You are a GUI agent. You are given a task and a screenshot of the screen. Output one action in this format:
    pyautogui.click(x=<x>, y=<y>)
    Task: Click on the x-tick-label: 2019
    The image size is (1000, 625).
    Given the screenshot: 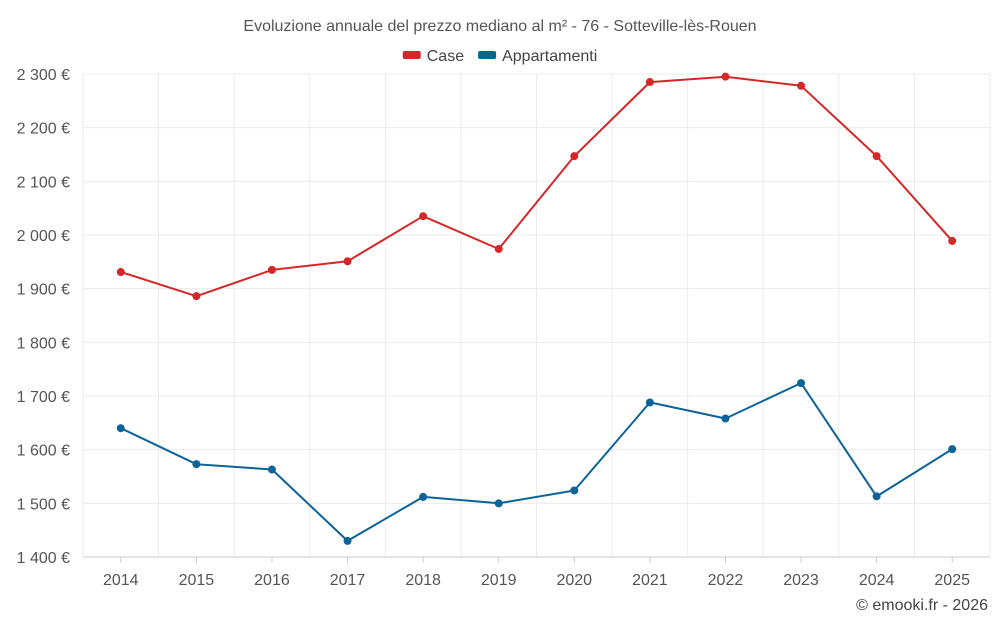 What is the action you would take?
    pyautogui.click(x=499, y=580)
    